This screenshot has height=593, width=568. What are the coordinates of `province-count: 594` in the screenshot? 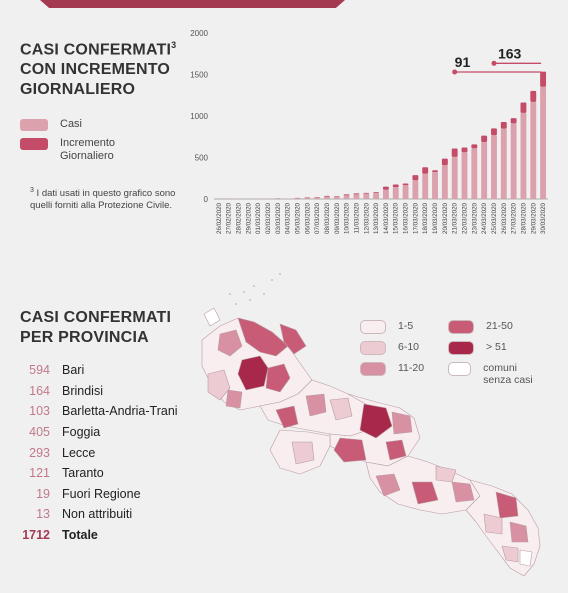 It's located at (39, 370).